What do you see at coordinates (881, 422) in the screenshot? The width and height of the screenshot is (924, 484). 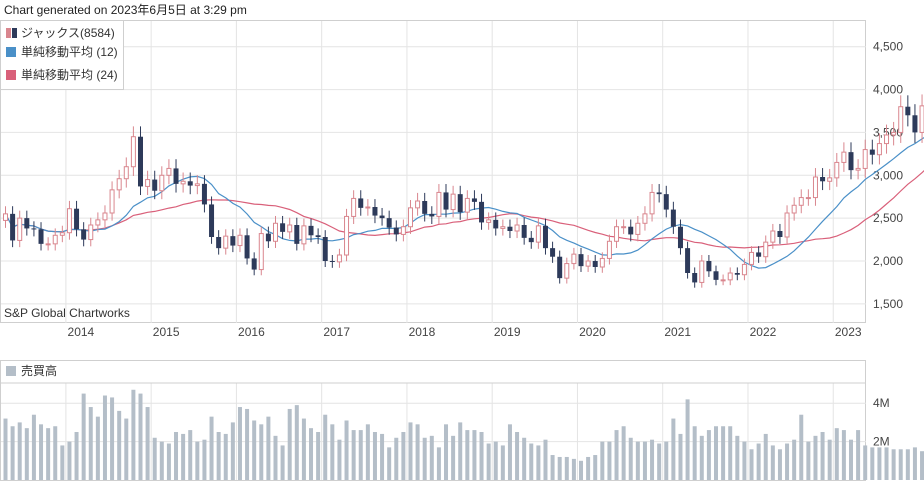 I see `volume-y-axis: 2M 4M` at bounding box center [881, 422].